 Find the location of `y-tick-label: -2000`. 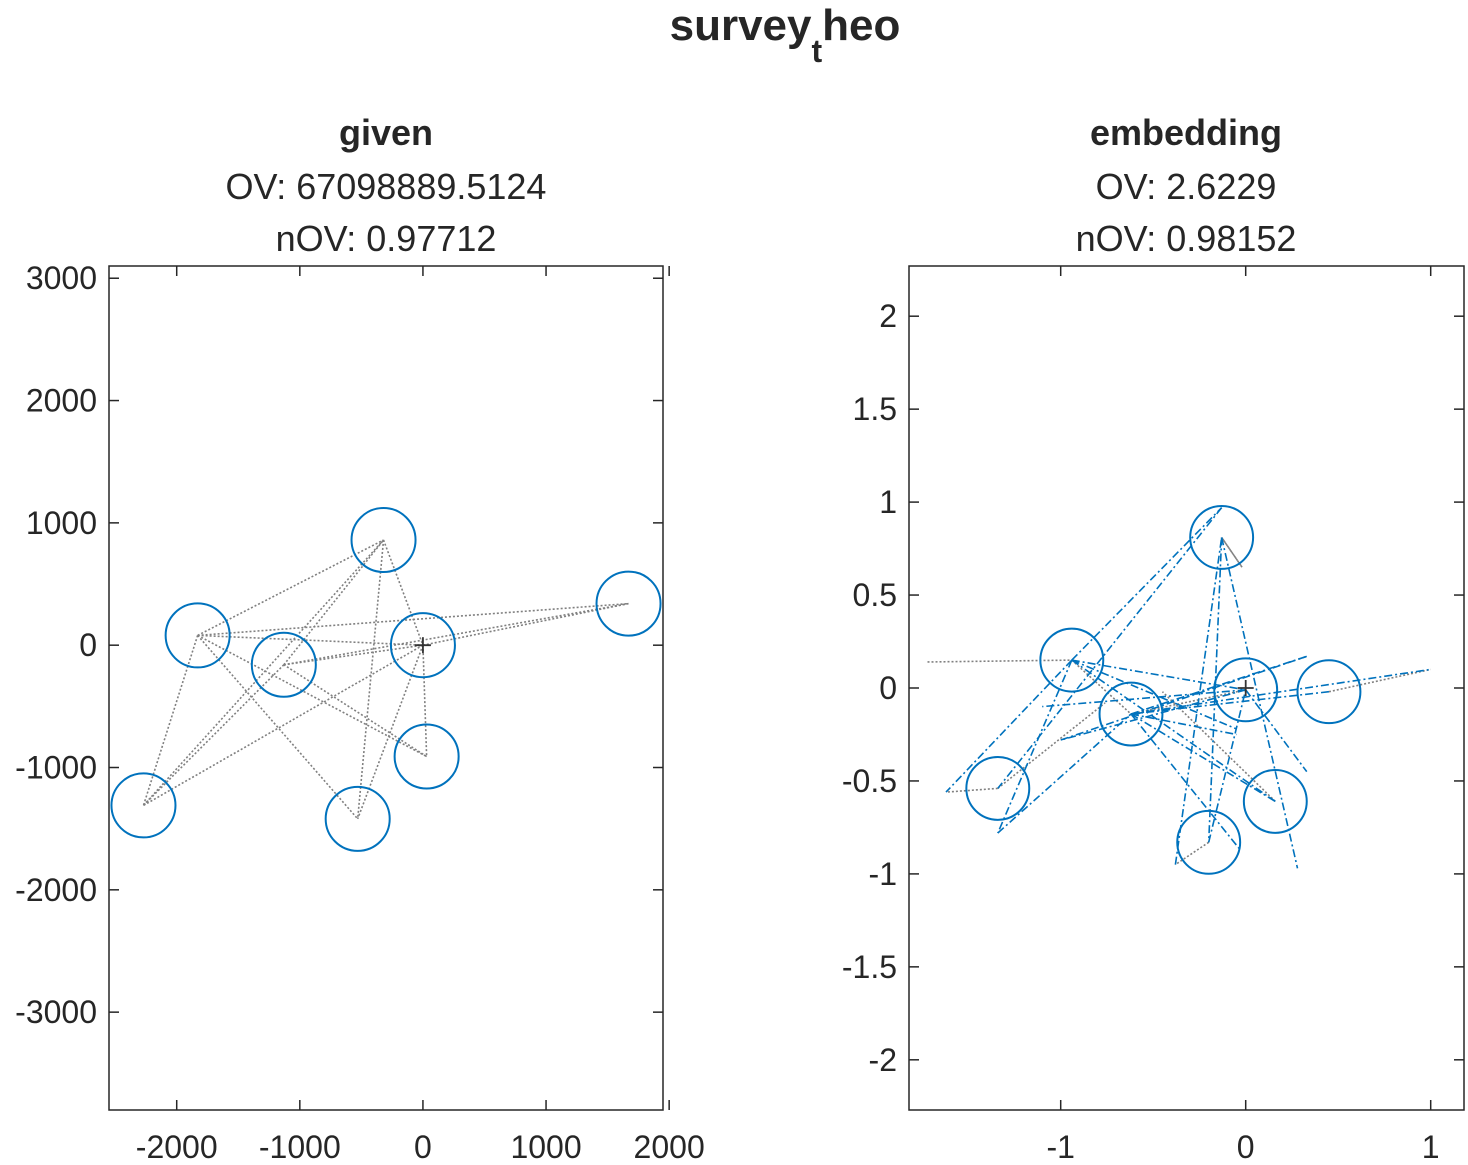

y-tick-label: -2000 is located at coordinates (56, 890).